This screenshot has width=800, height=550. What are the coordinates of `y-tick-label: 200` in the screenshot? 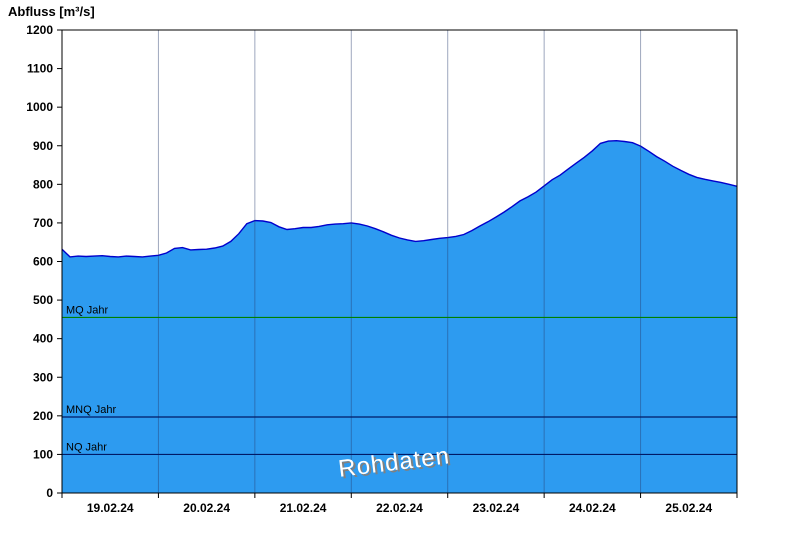 It's located at (43, 416).